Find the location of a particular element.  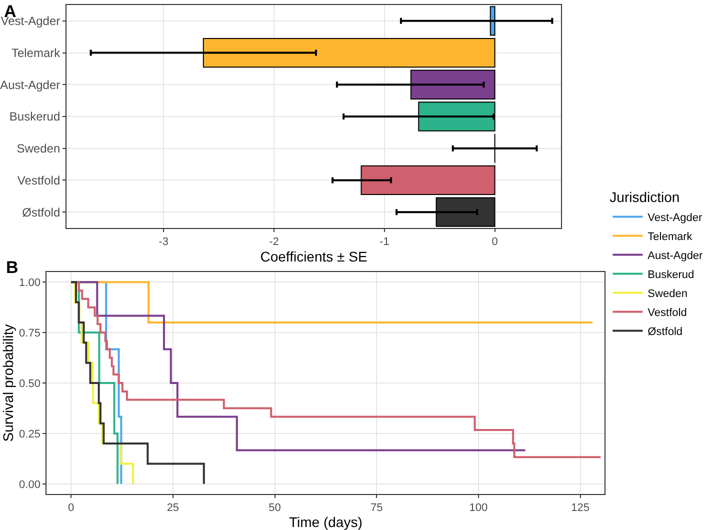

legend-label: Aust-Agder is located at coordinates (676, 256).